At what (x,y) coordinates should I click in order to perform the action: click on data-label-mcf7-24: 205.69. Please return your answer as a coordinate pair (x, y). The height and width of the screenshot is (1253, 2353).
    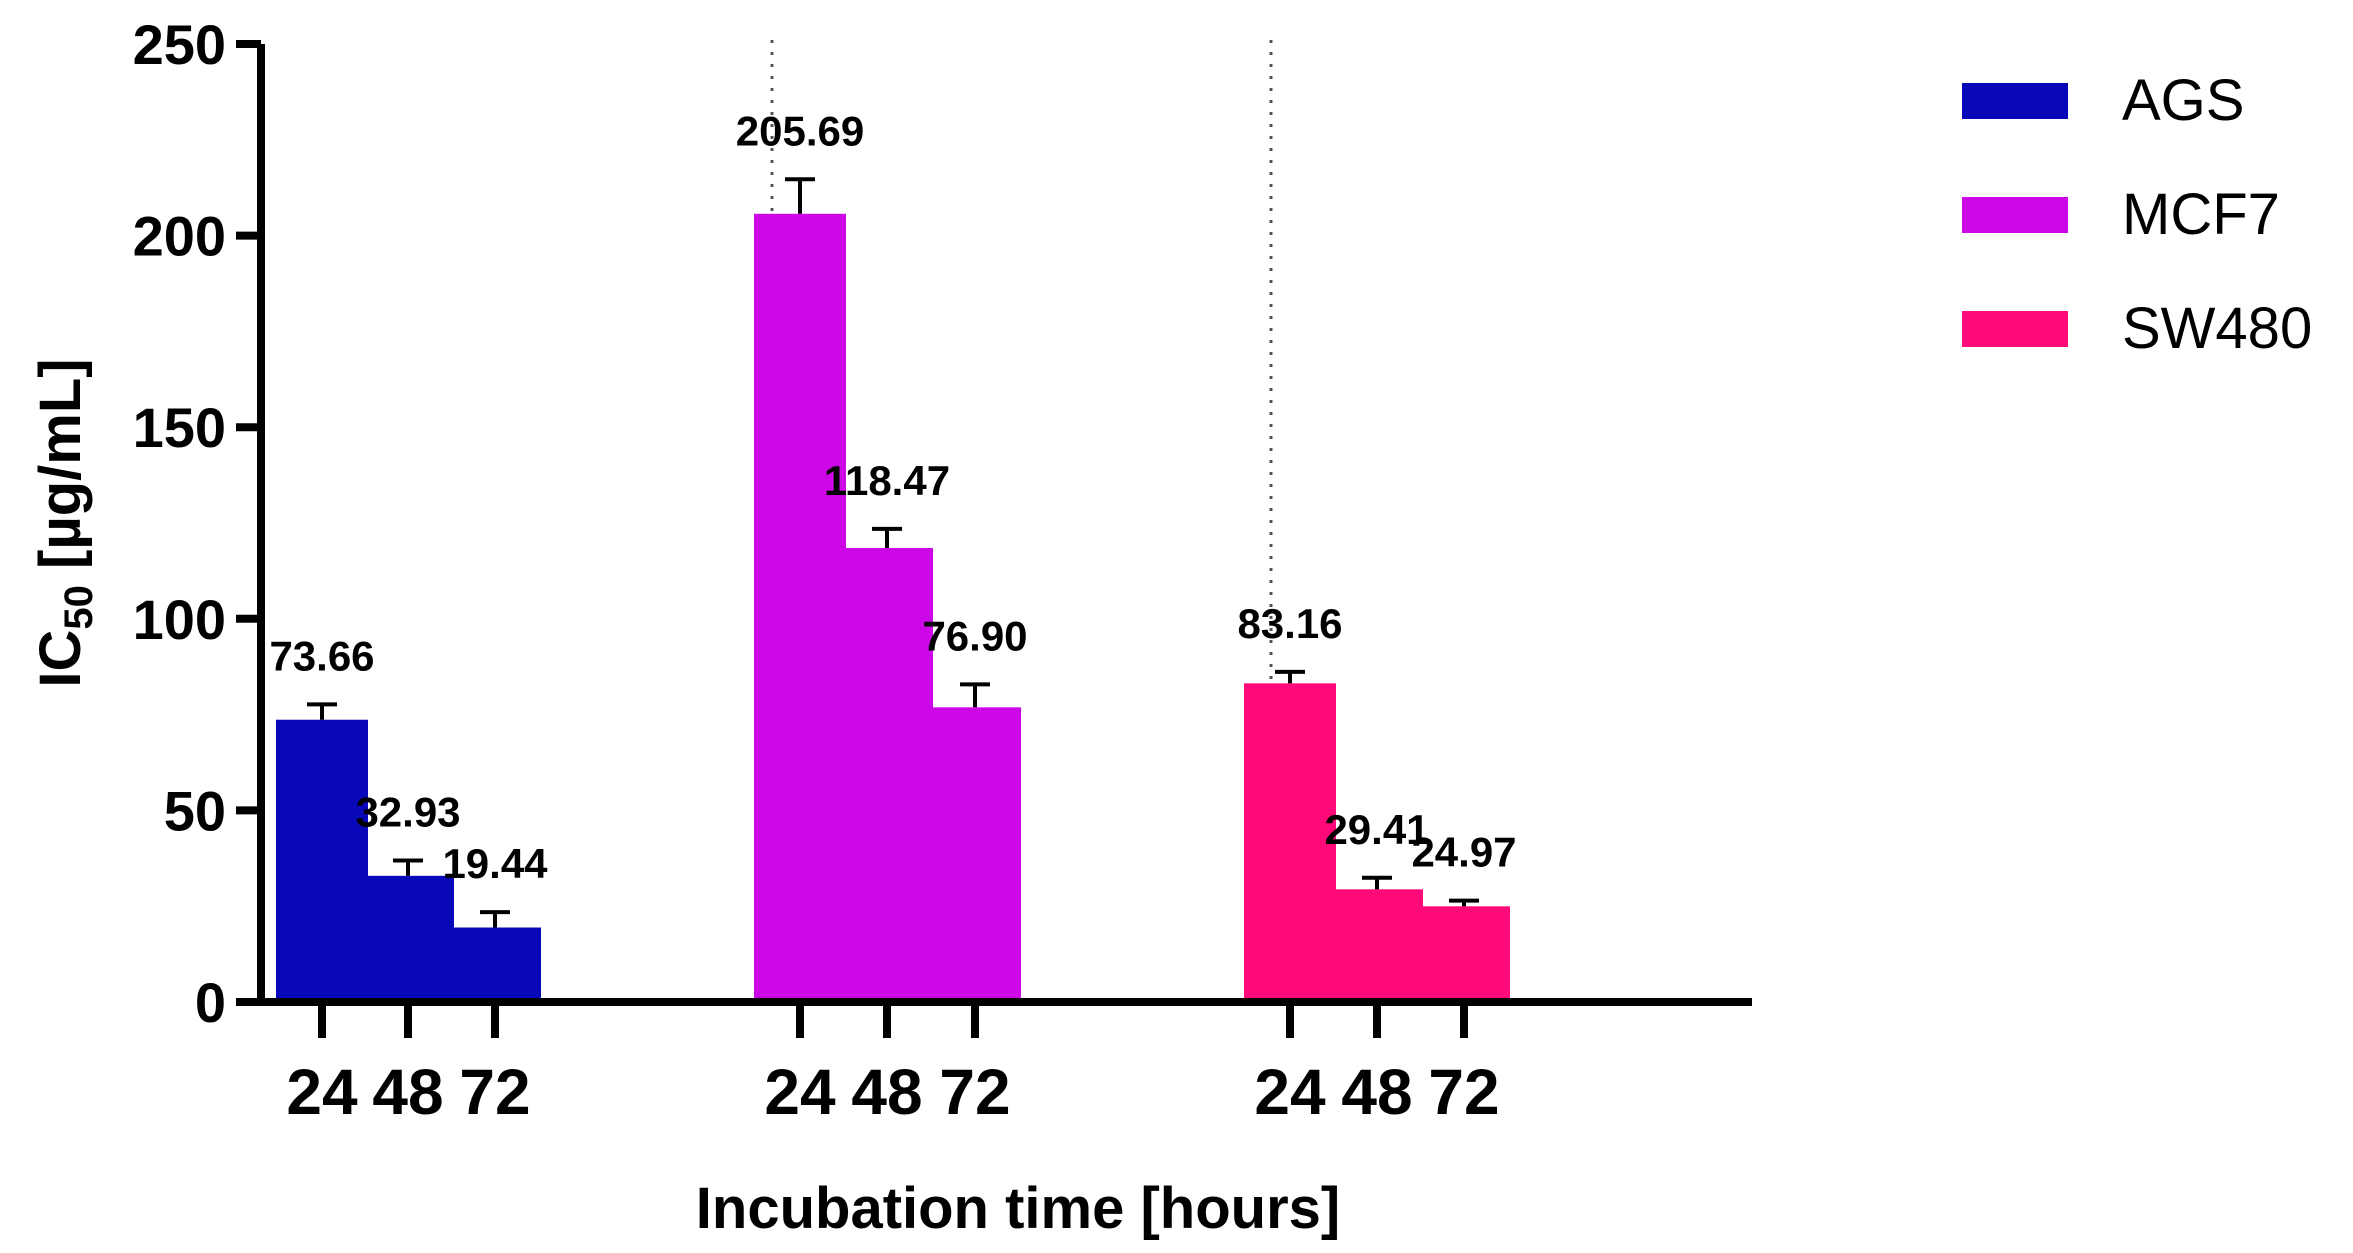
    Looking at the image, I should click on (800, 130).